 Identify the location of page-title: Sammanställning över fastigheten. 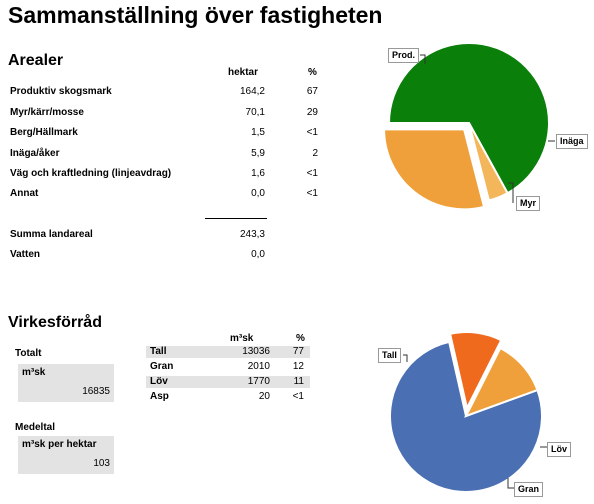
(195, 15).